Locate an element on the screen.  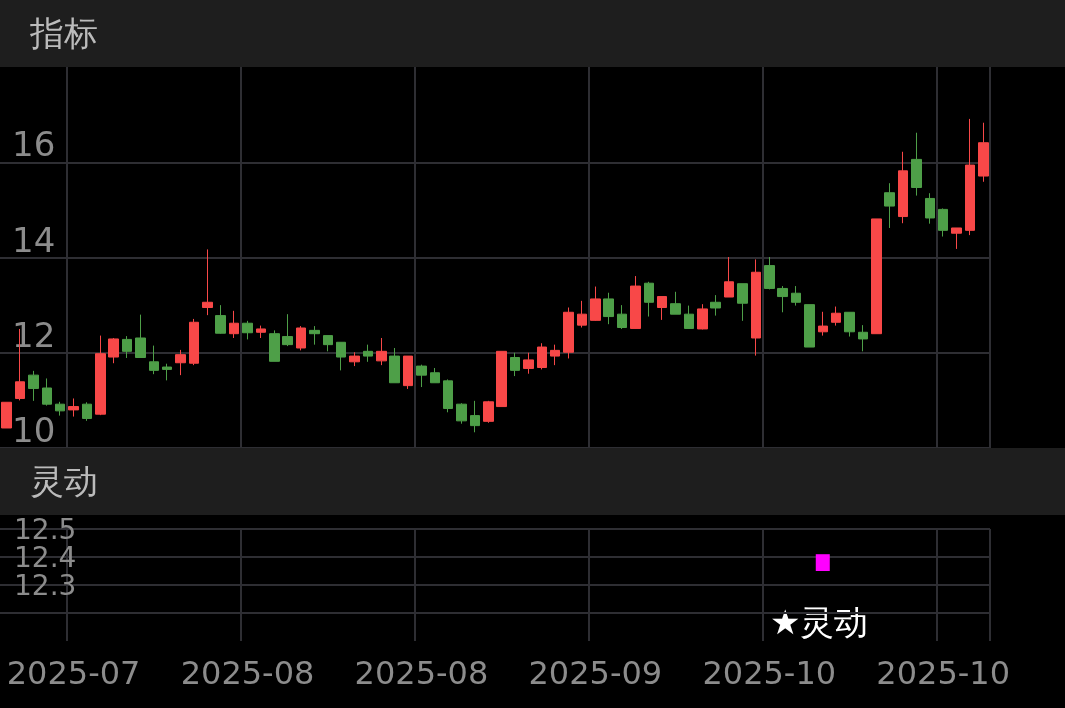
y-tick-label: 14 is located at coordinates (34, 239).